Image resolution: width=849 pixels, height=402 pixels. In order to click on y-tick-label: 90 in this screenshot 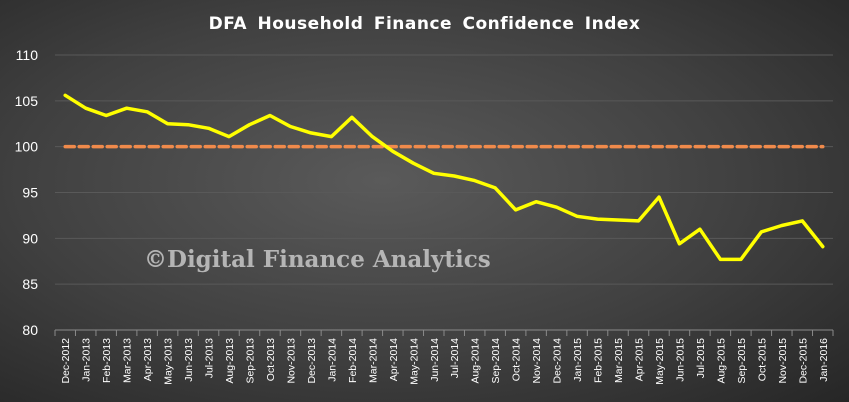, I will do `click(30, 238)`.